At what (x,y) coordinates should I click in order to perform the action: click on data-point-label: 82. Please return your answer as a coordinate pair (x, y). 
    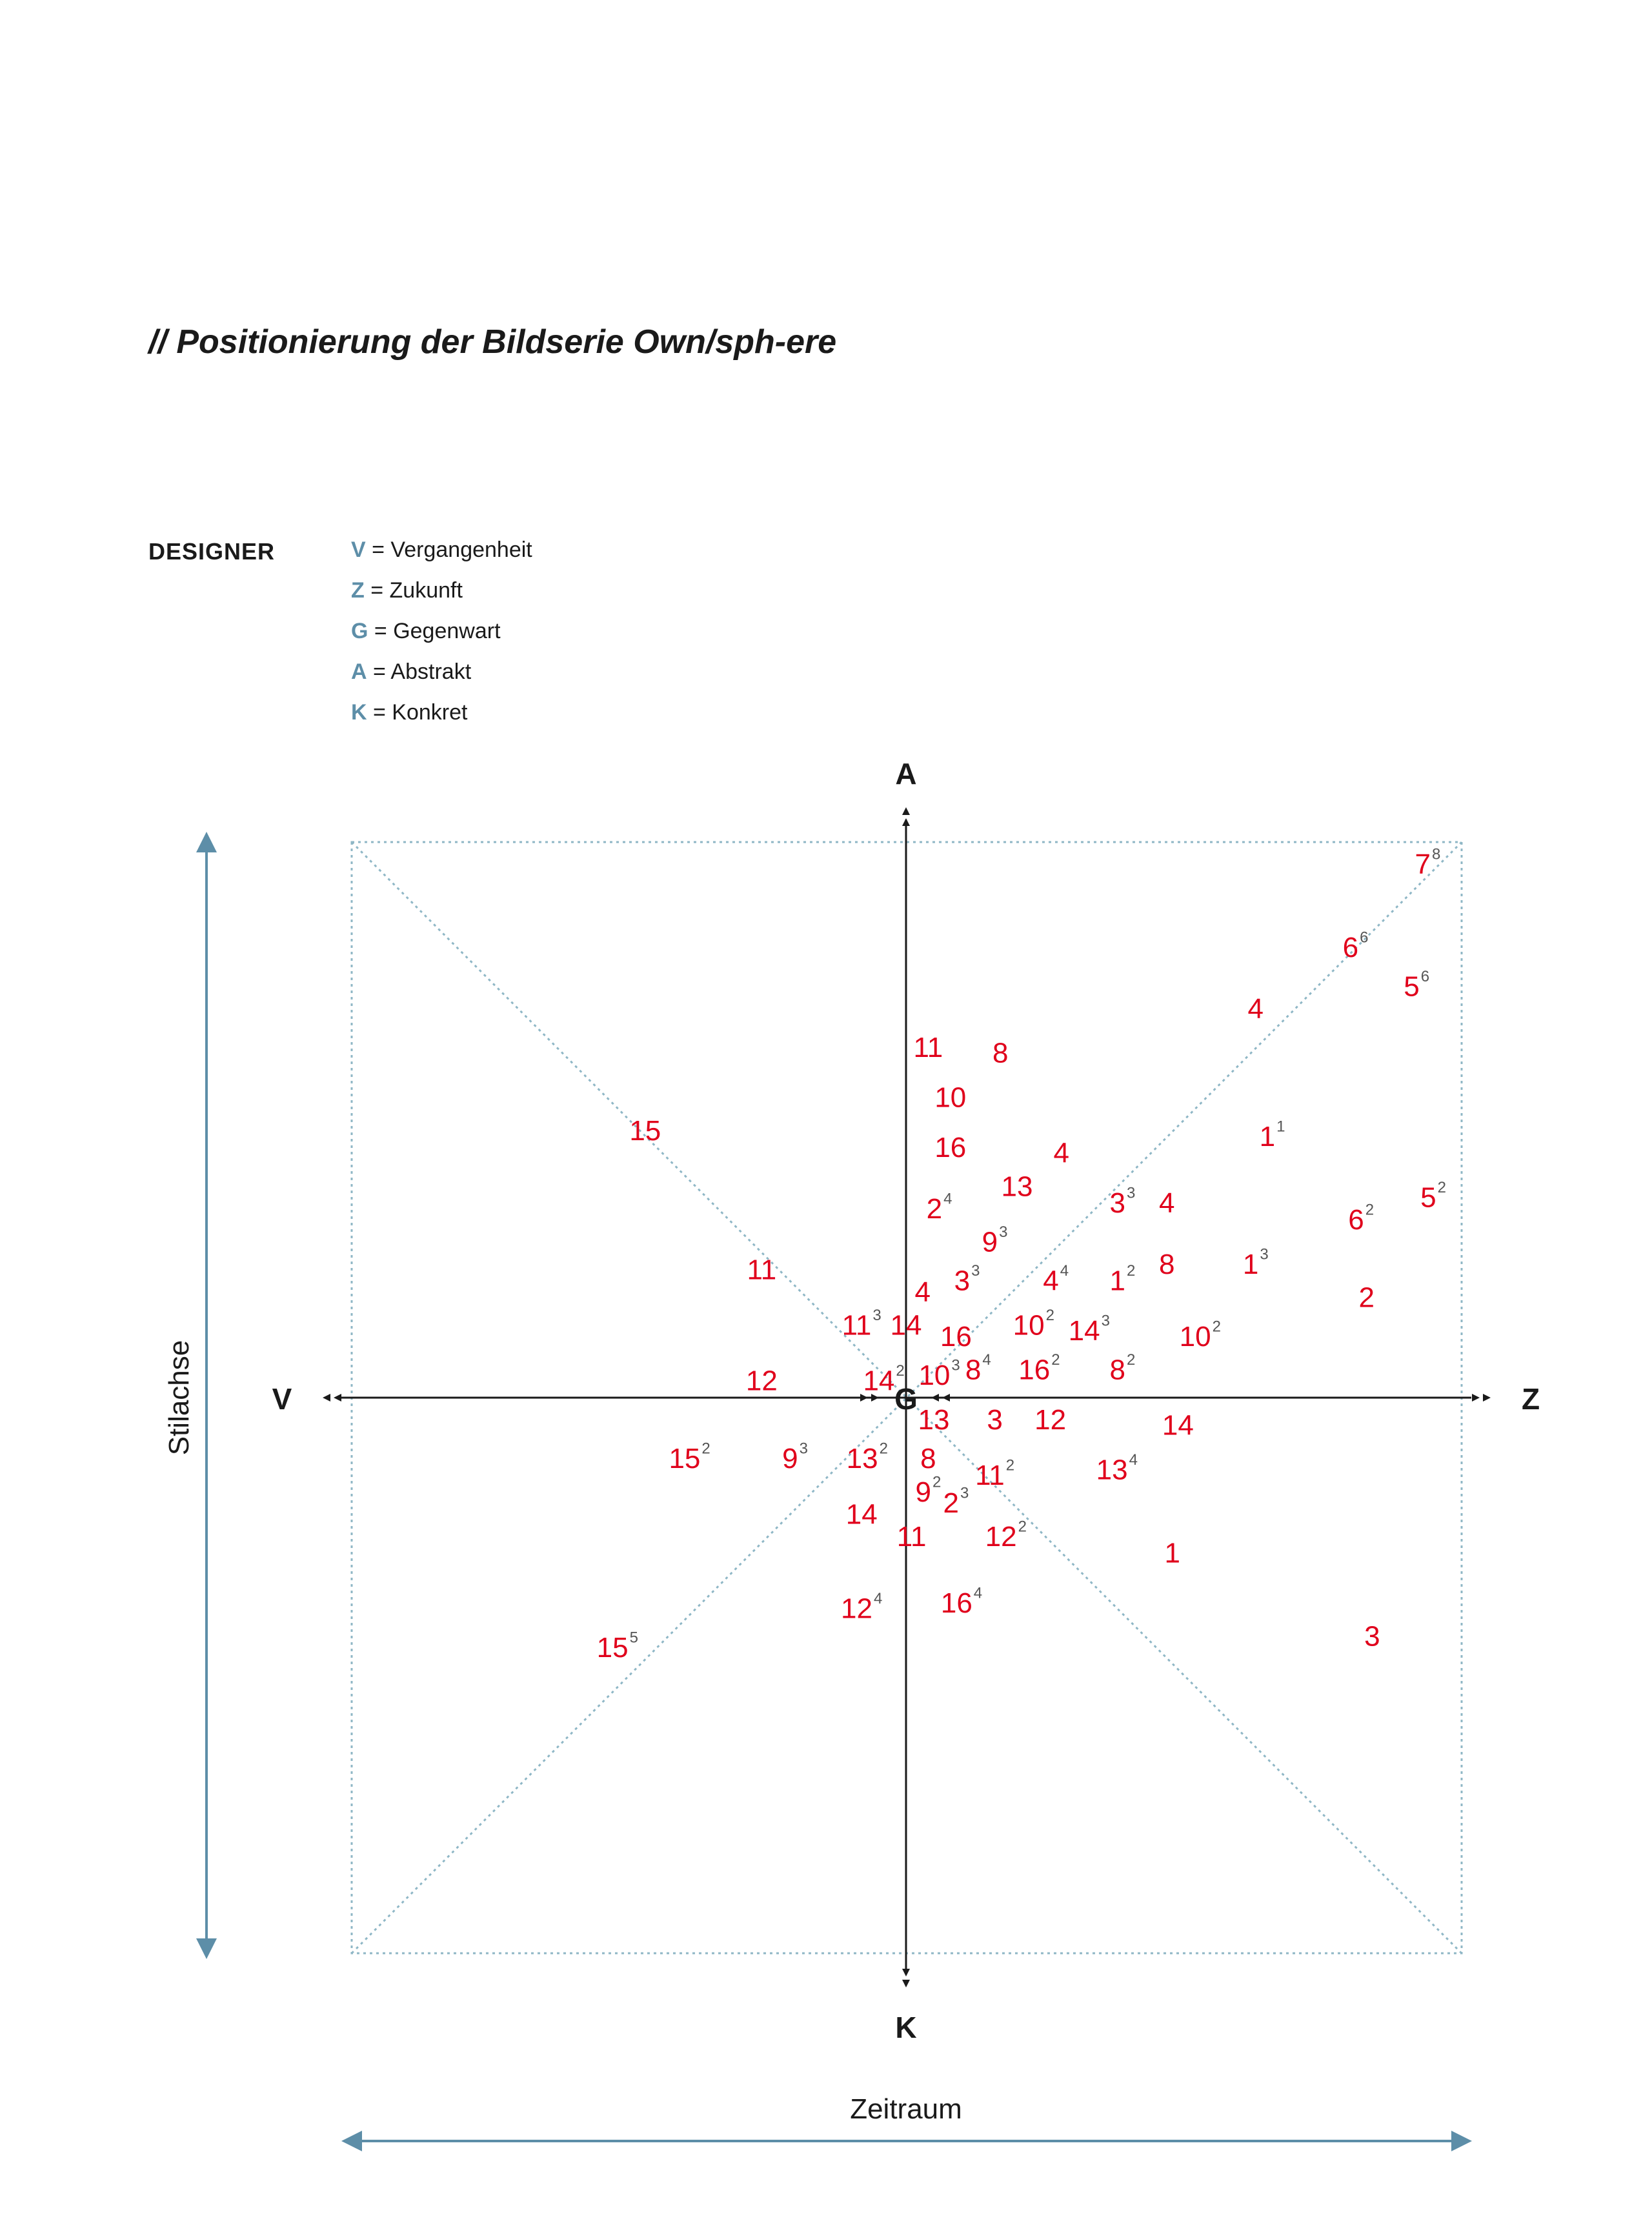
    Looking at the image, I should click on (1122, 1368).